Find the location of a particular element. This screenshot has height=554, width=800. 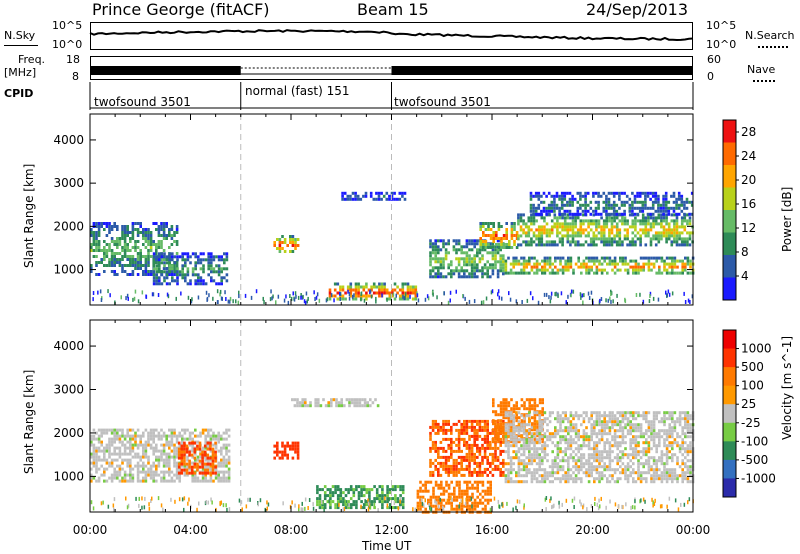

ytick-label: 4000 is located at coordinates (68, 140).